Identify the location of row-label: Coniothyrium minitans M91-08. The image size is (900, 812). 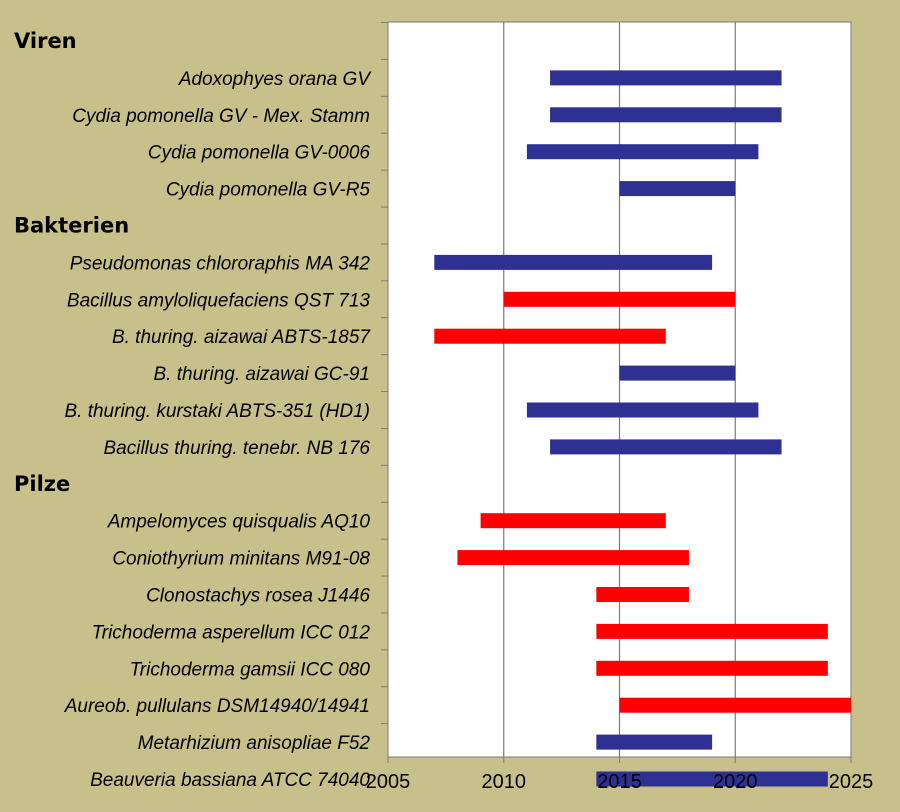
(241, 559).